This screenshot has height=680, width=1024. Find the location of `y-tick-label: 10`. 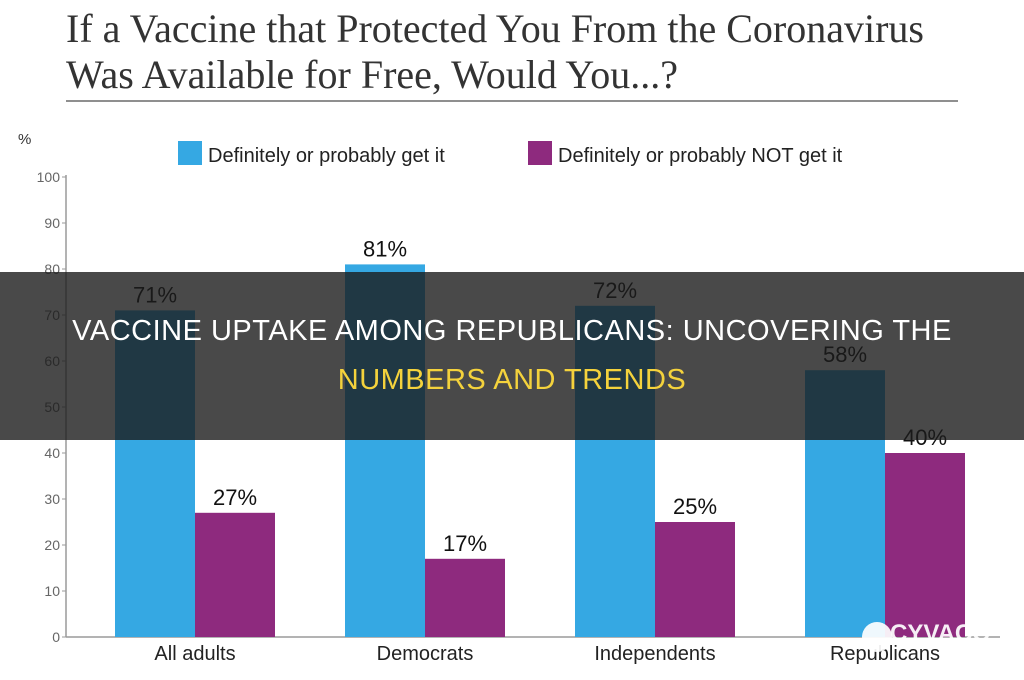

y-tick-label: 10 is located at coordinates (52, 591).